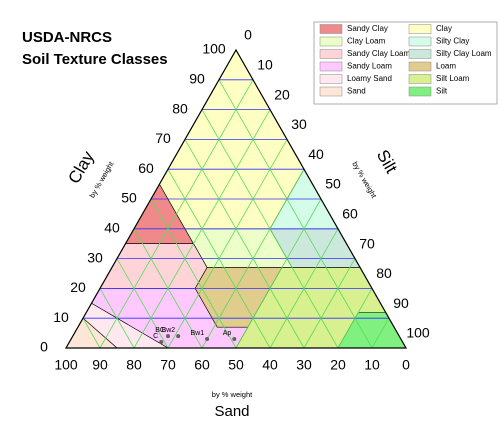  I want to click on clay-tick-label: 90, so click(197, 79).